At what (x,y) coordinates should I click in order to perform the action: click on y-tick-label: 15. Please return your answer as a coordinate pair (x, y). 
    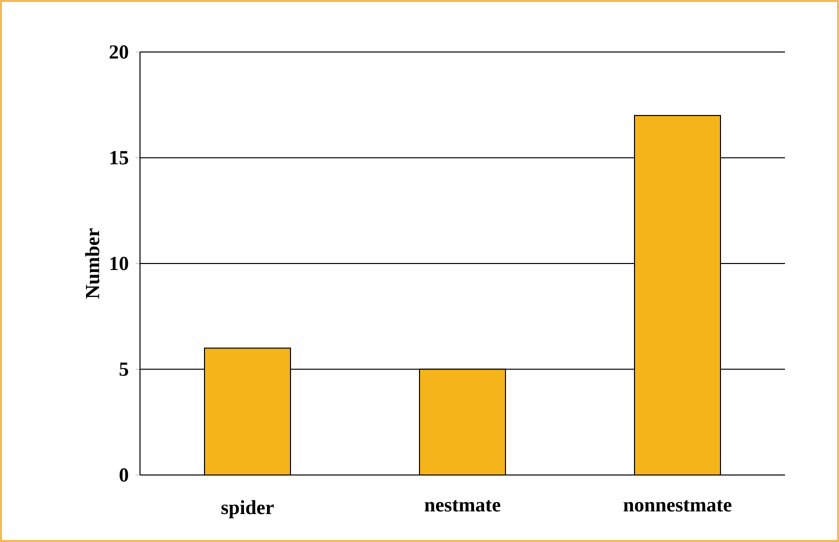
    Looking at the image, I should click on (119, 157).